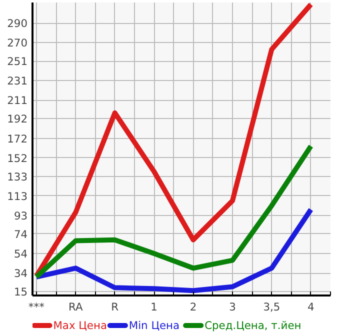 The height and width of the screenshot is (335, 345). I want to click on x-tick-label: RA, so click(76, 307).